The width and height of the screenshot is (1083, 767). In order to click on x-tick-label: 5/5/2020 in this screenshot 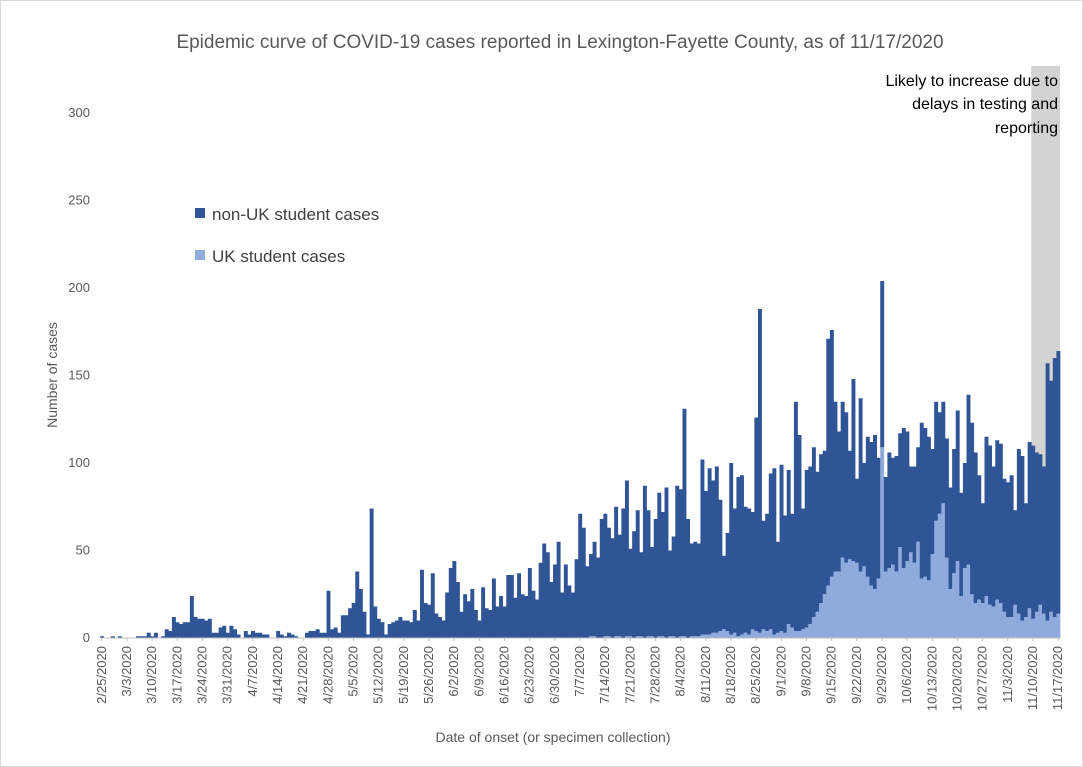, I will do `click(352, 671)`.